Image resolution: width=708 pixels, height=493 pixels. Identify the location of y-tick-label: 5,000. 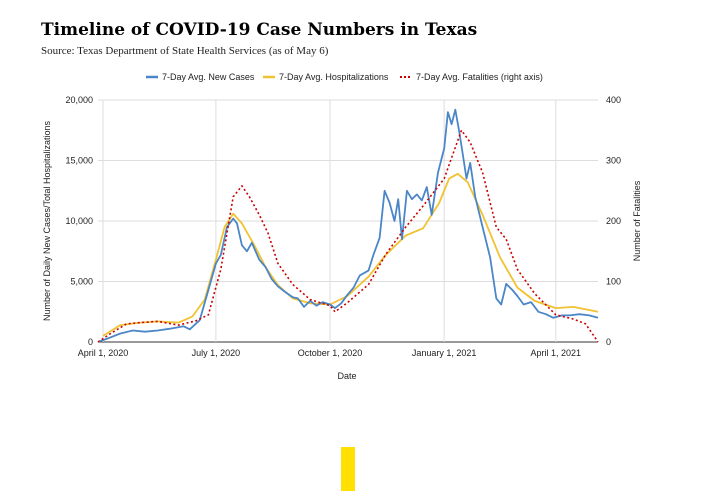
(81, 282).